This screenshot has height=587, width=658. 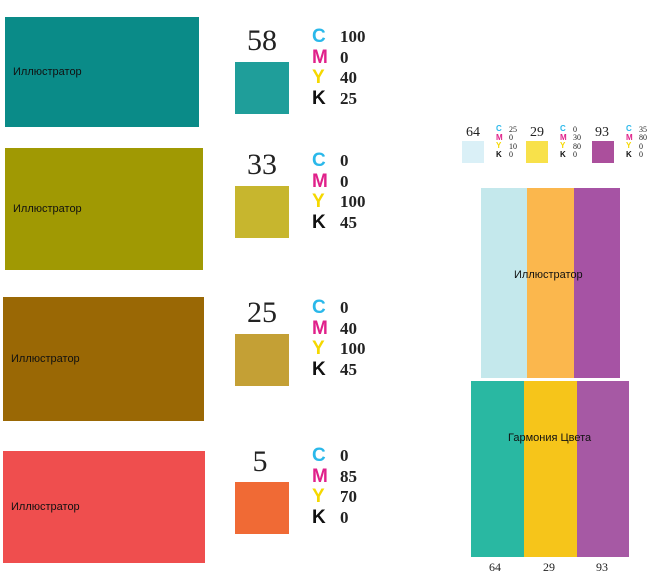 I want to click on yellow-value: 70, so click(x=348, y=497).